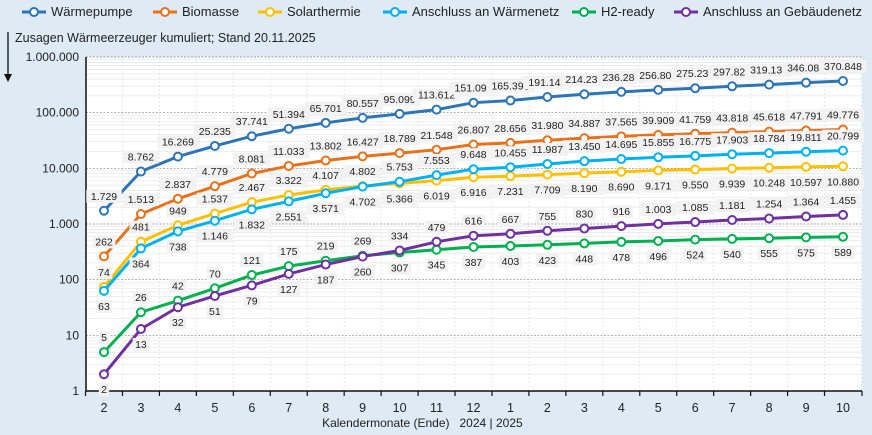 The image size is (872, 435). I want to click on data-label: 79, so click(252, 301).